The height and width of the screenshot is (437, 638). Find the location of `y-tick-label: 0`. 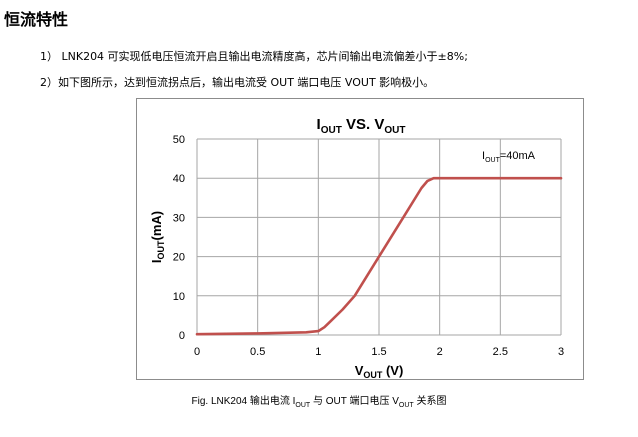

y-tick-label: 0 is located at coordinates (182, 336).